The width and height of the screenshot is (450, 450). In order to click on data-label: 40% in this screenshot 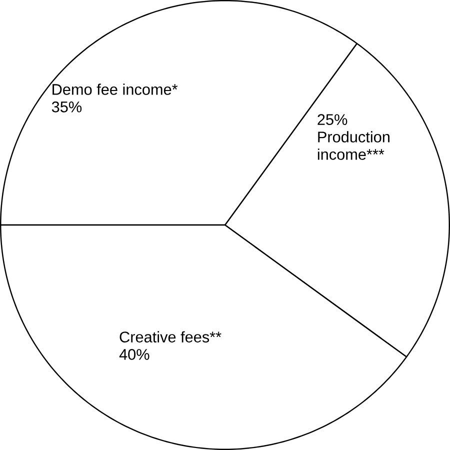, I will do `click(134, 354)`.